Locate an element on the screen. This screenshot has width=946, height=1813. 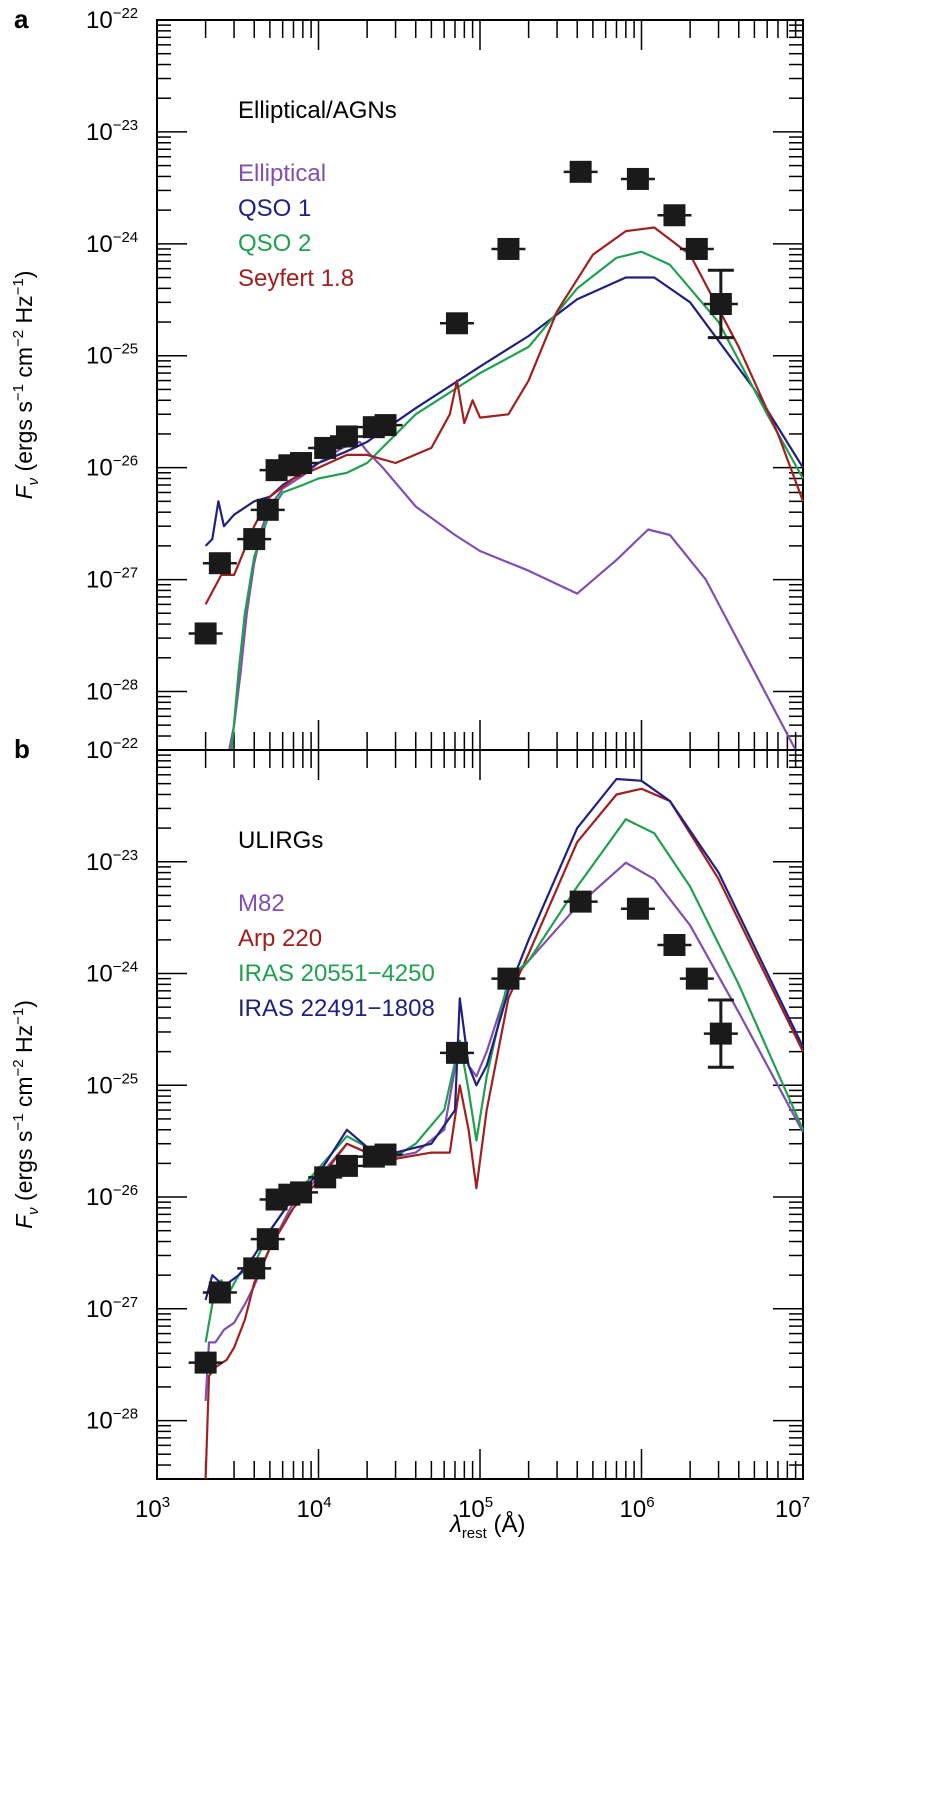
legend-entry: QSO 2 is located at coordinates (274, 243).